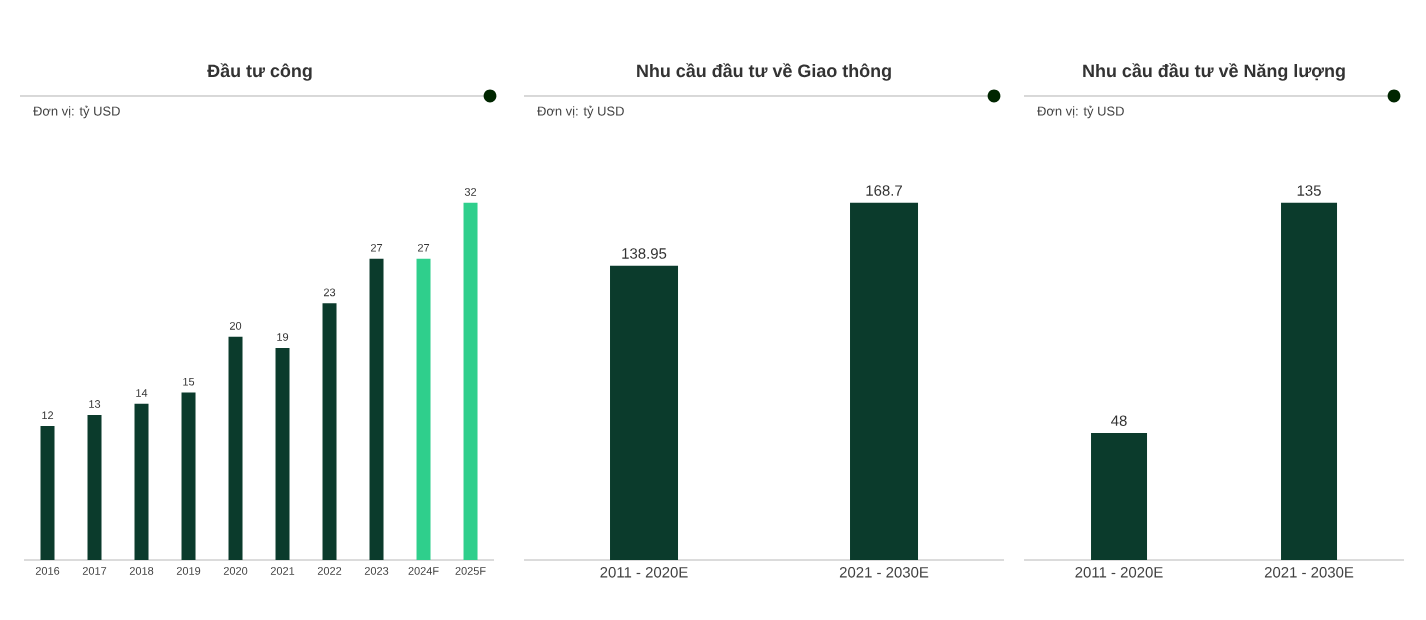 This screenshot has width=1426, height=620. I want to click on chart-title: Nhu cầu đầu tư về Giao thông, so click(764, 72).